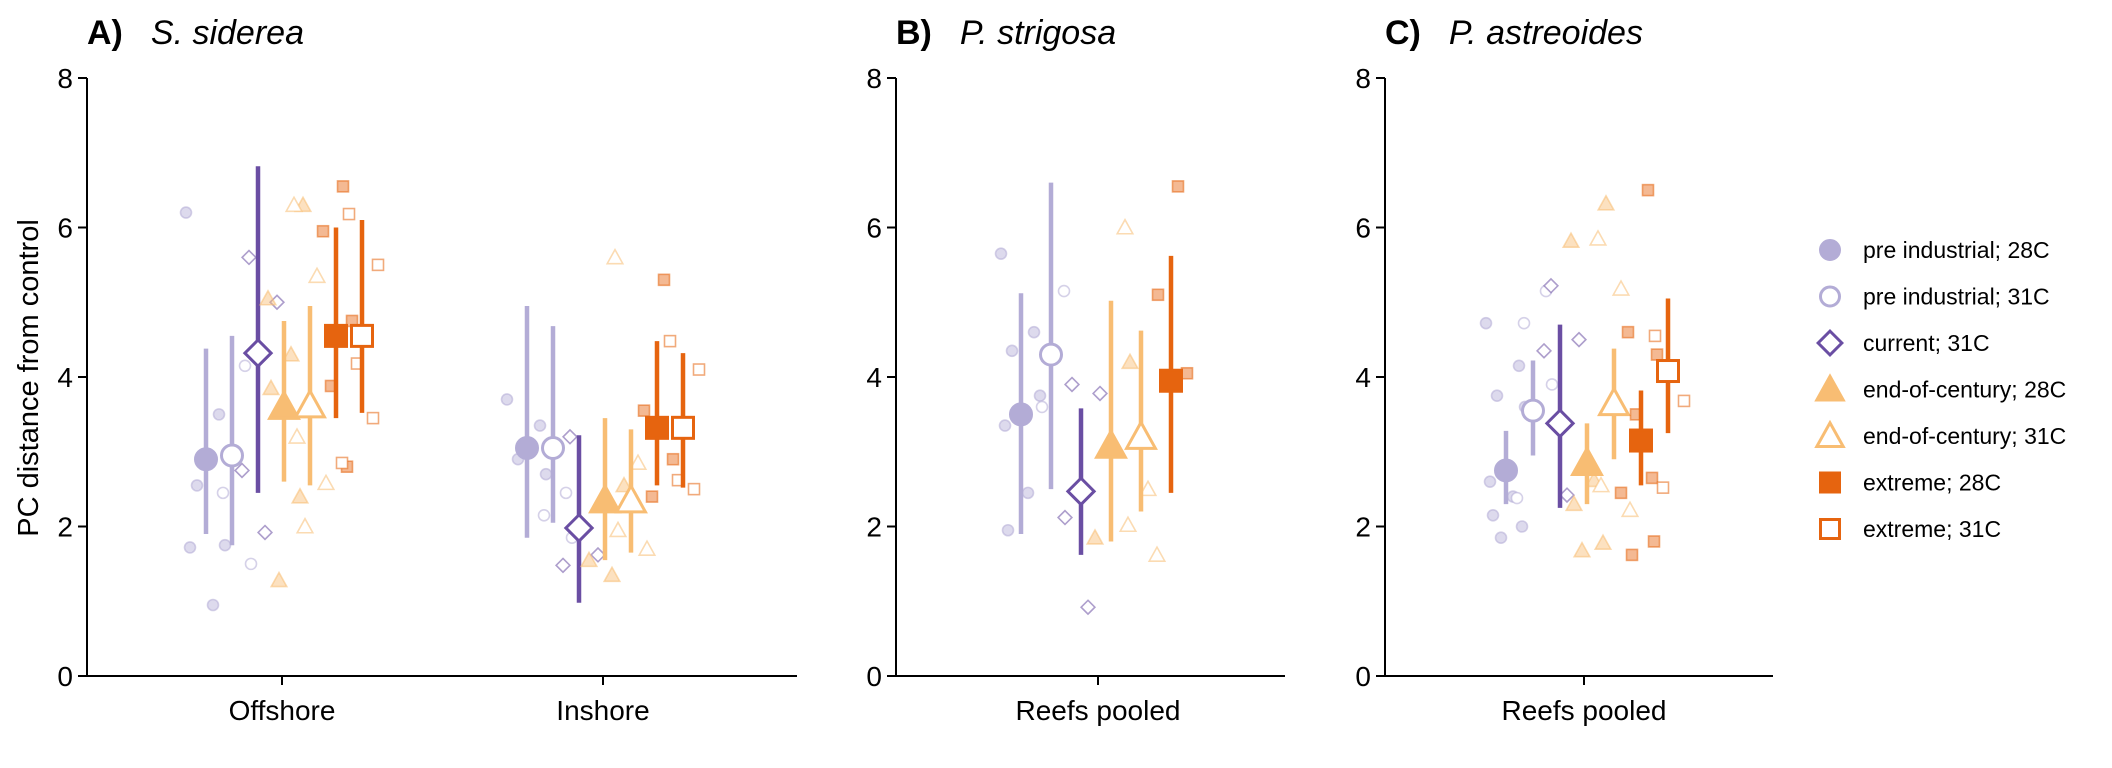 The width and height of the screenshot is (2112, 768). I want to click on panel-label: A), so click(105, 33).